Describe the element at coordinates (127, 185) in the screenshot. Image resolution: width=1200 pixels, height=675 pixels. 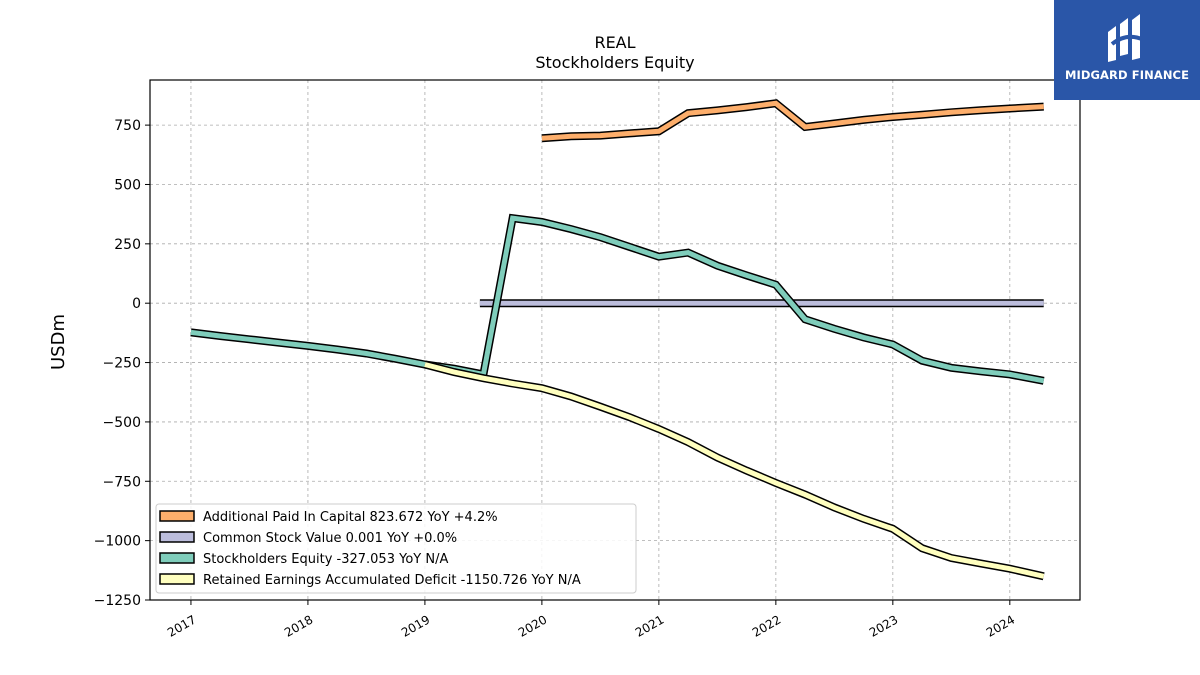
I see `y-tick-label: 500` at that location.